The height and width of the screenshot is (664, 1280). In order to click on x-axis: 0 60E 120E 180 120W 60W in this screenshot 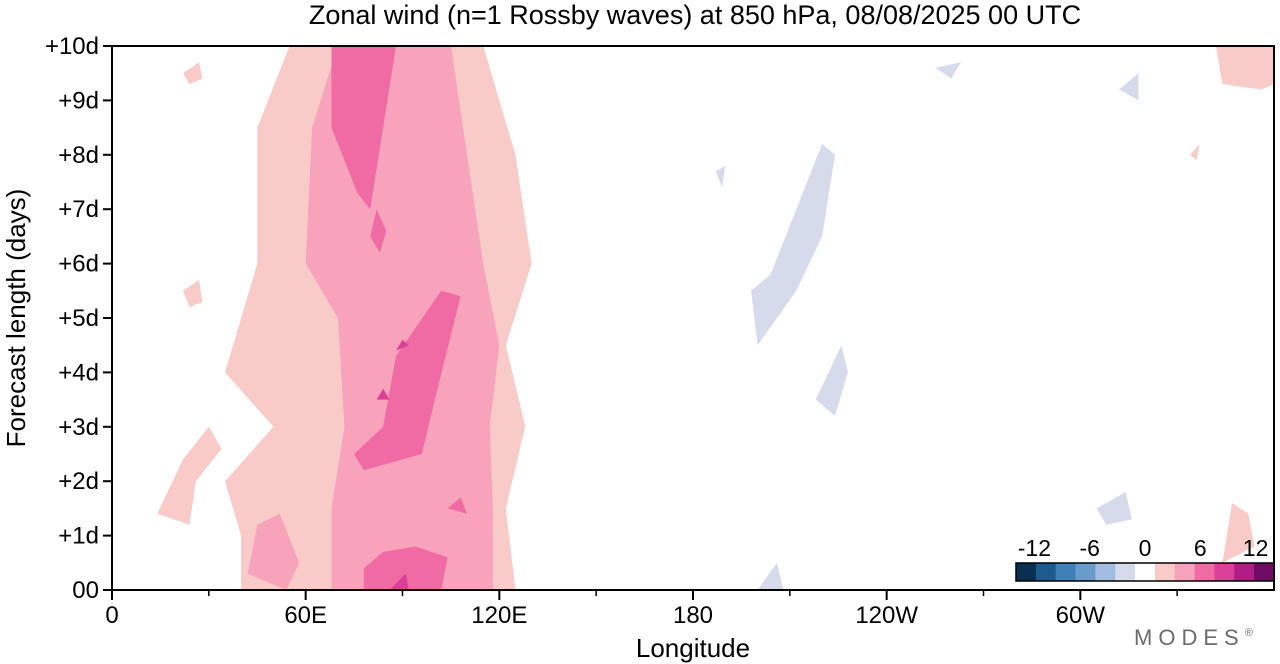, I will do `click(641, 609)`.